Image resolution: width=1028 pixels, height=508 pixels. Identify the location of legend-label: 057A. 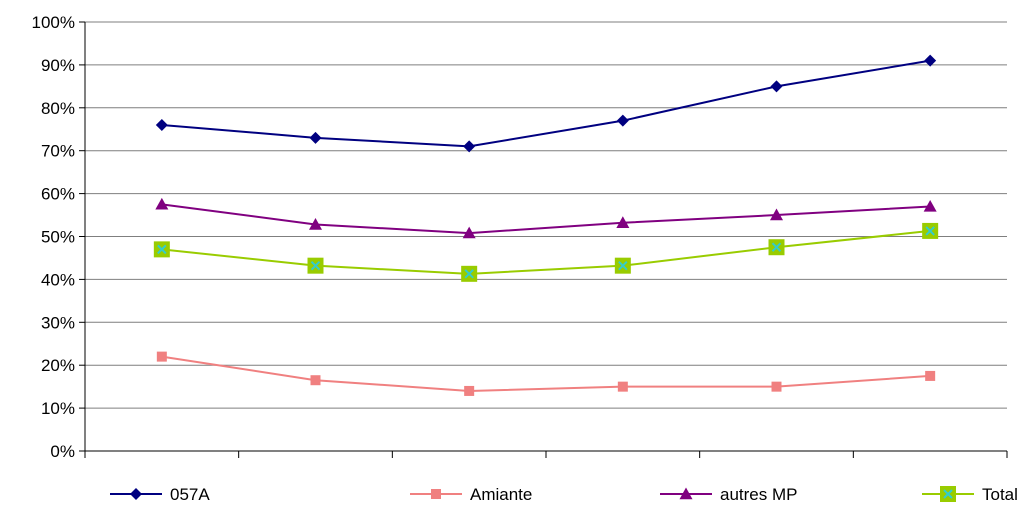
(190, 494).